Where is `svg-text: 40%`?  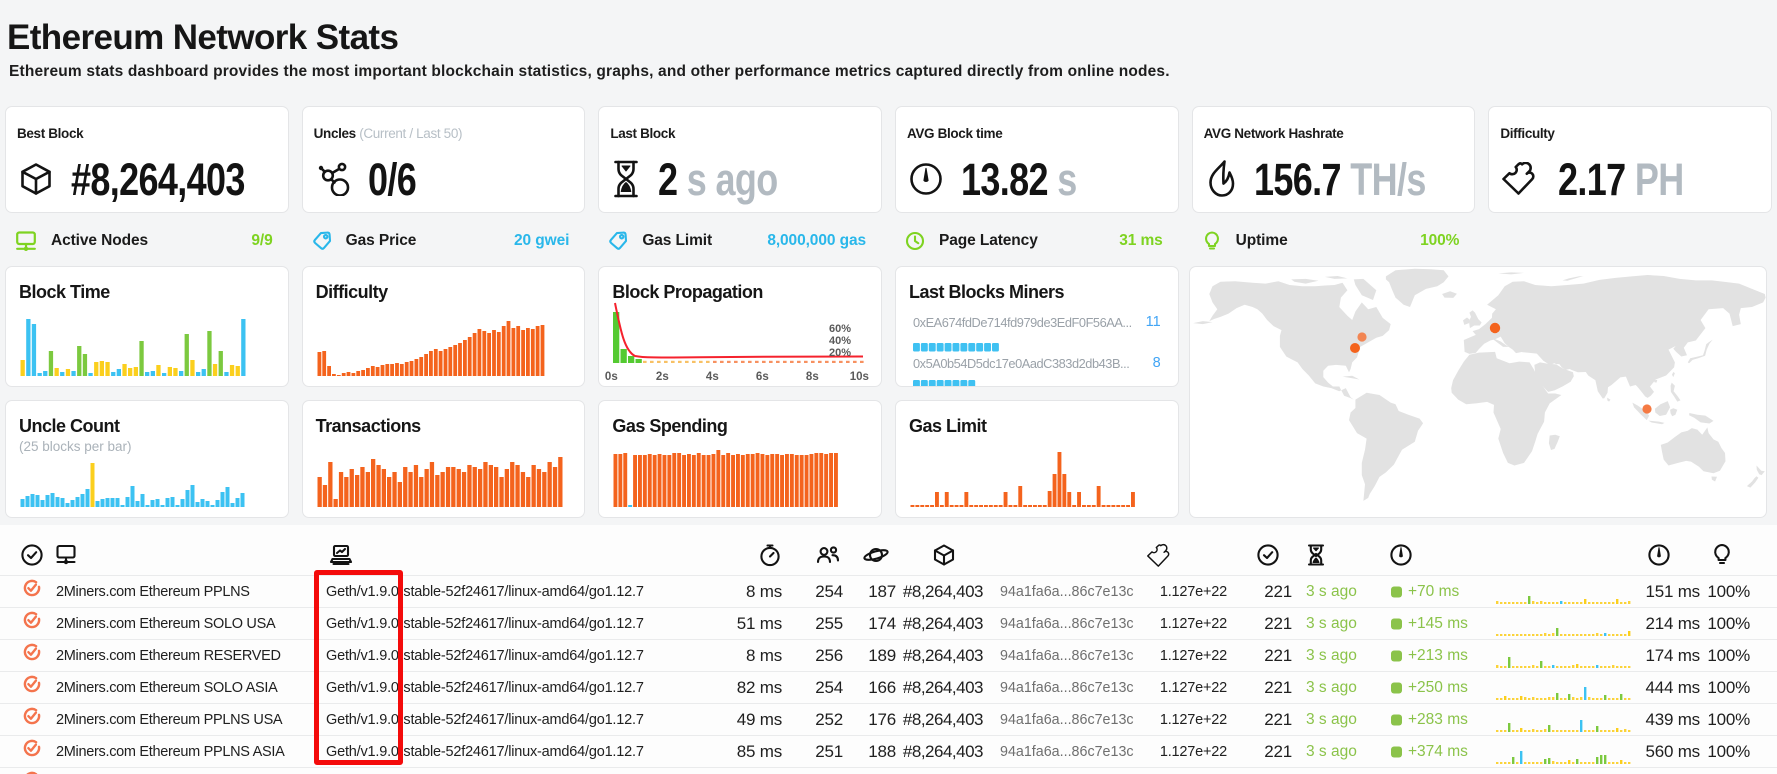 svg-text: 40% is located at coordinates (840, 341).